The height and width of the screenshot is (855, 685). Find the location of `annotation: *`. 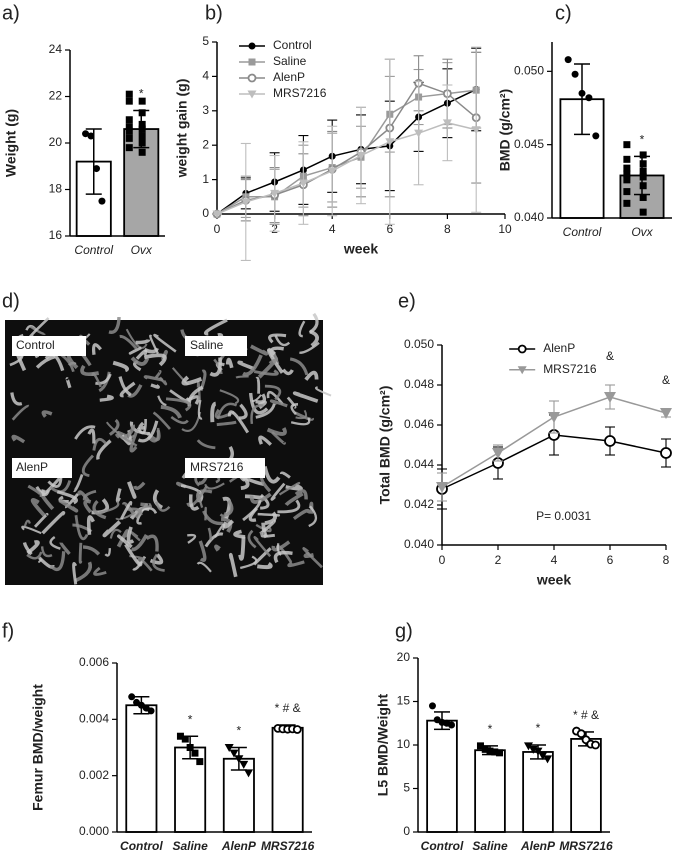

annotation: * is located at coordinates (190, 719).